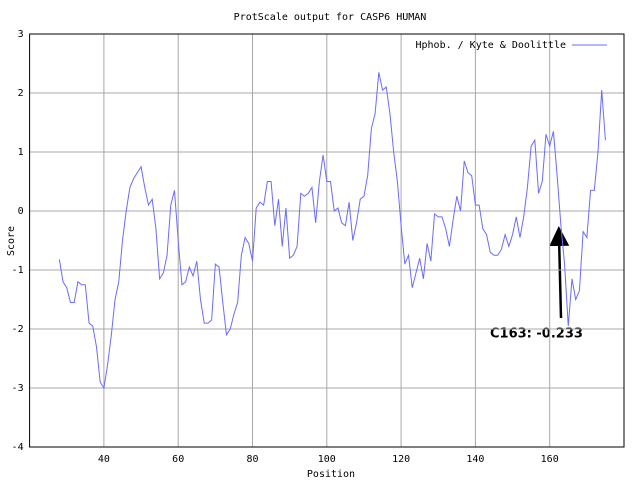 The image size is (639, 483). Describe the element at coordinates (559, 272) in the screenshot. I see `annotation-arrow` at that location.